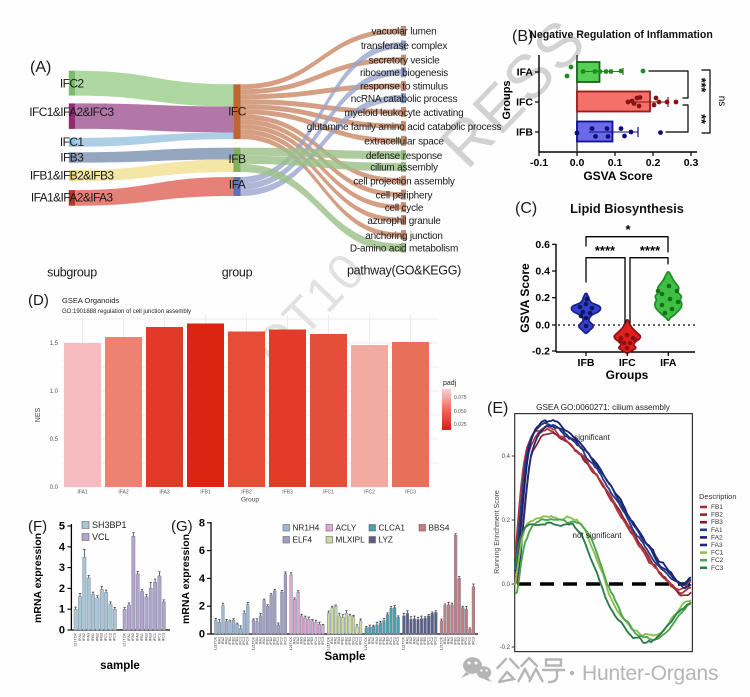  What do you see at coordinates (603, 407) in the screenshot?
I see `svg-text:GSEA GO:0060271: cilium assemb: GSEA GO:0060271: cilium assembly` at bounding box center [603, 407].